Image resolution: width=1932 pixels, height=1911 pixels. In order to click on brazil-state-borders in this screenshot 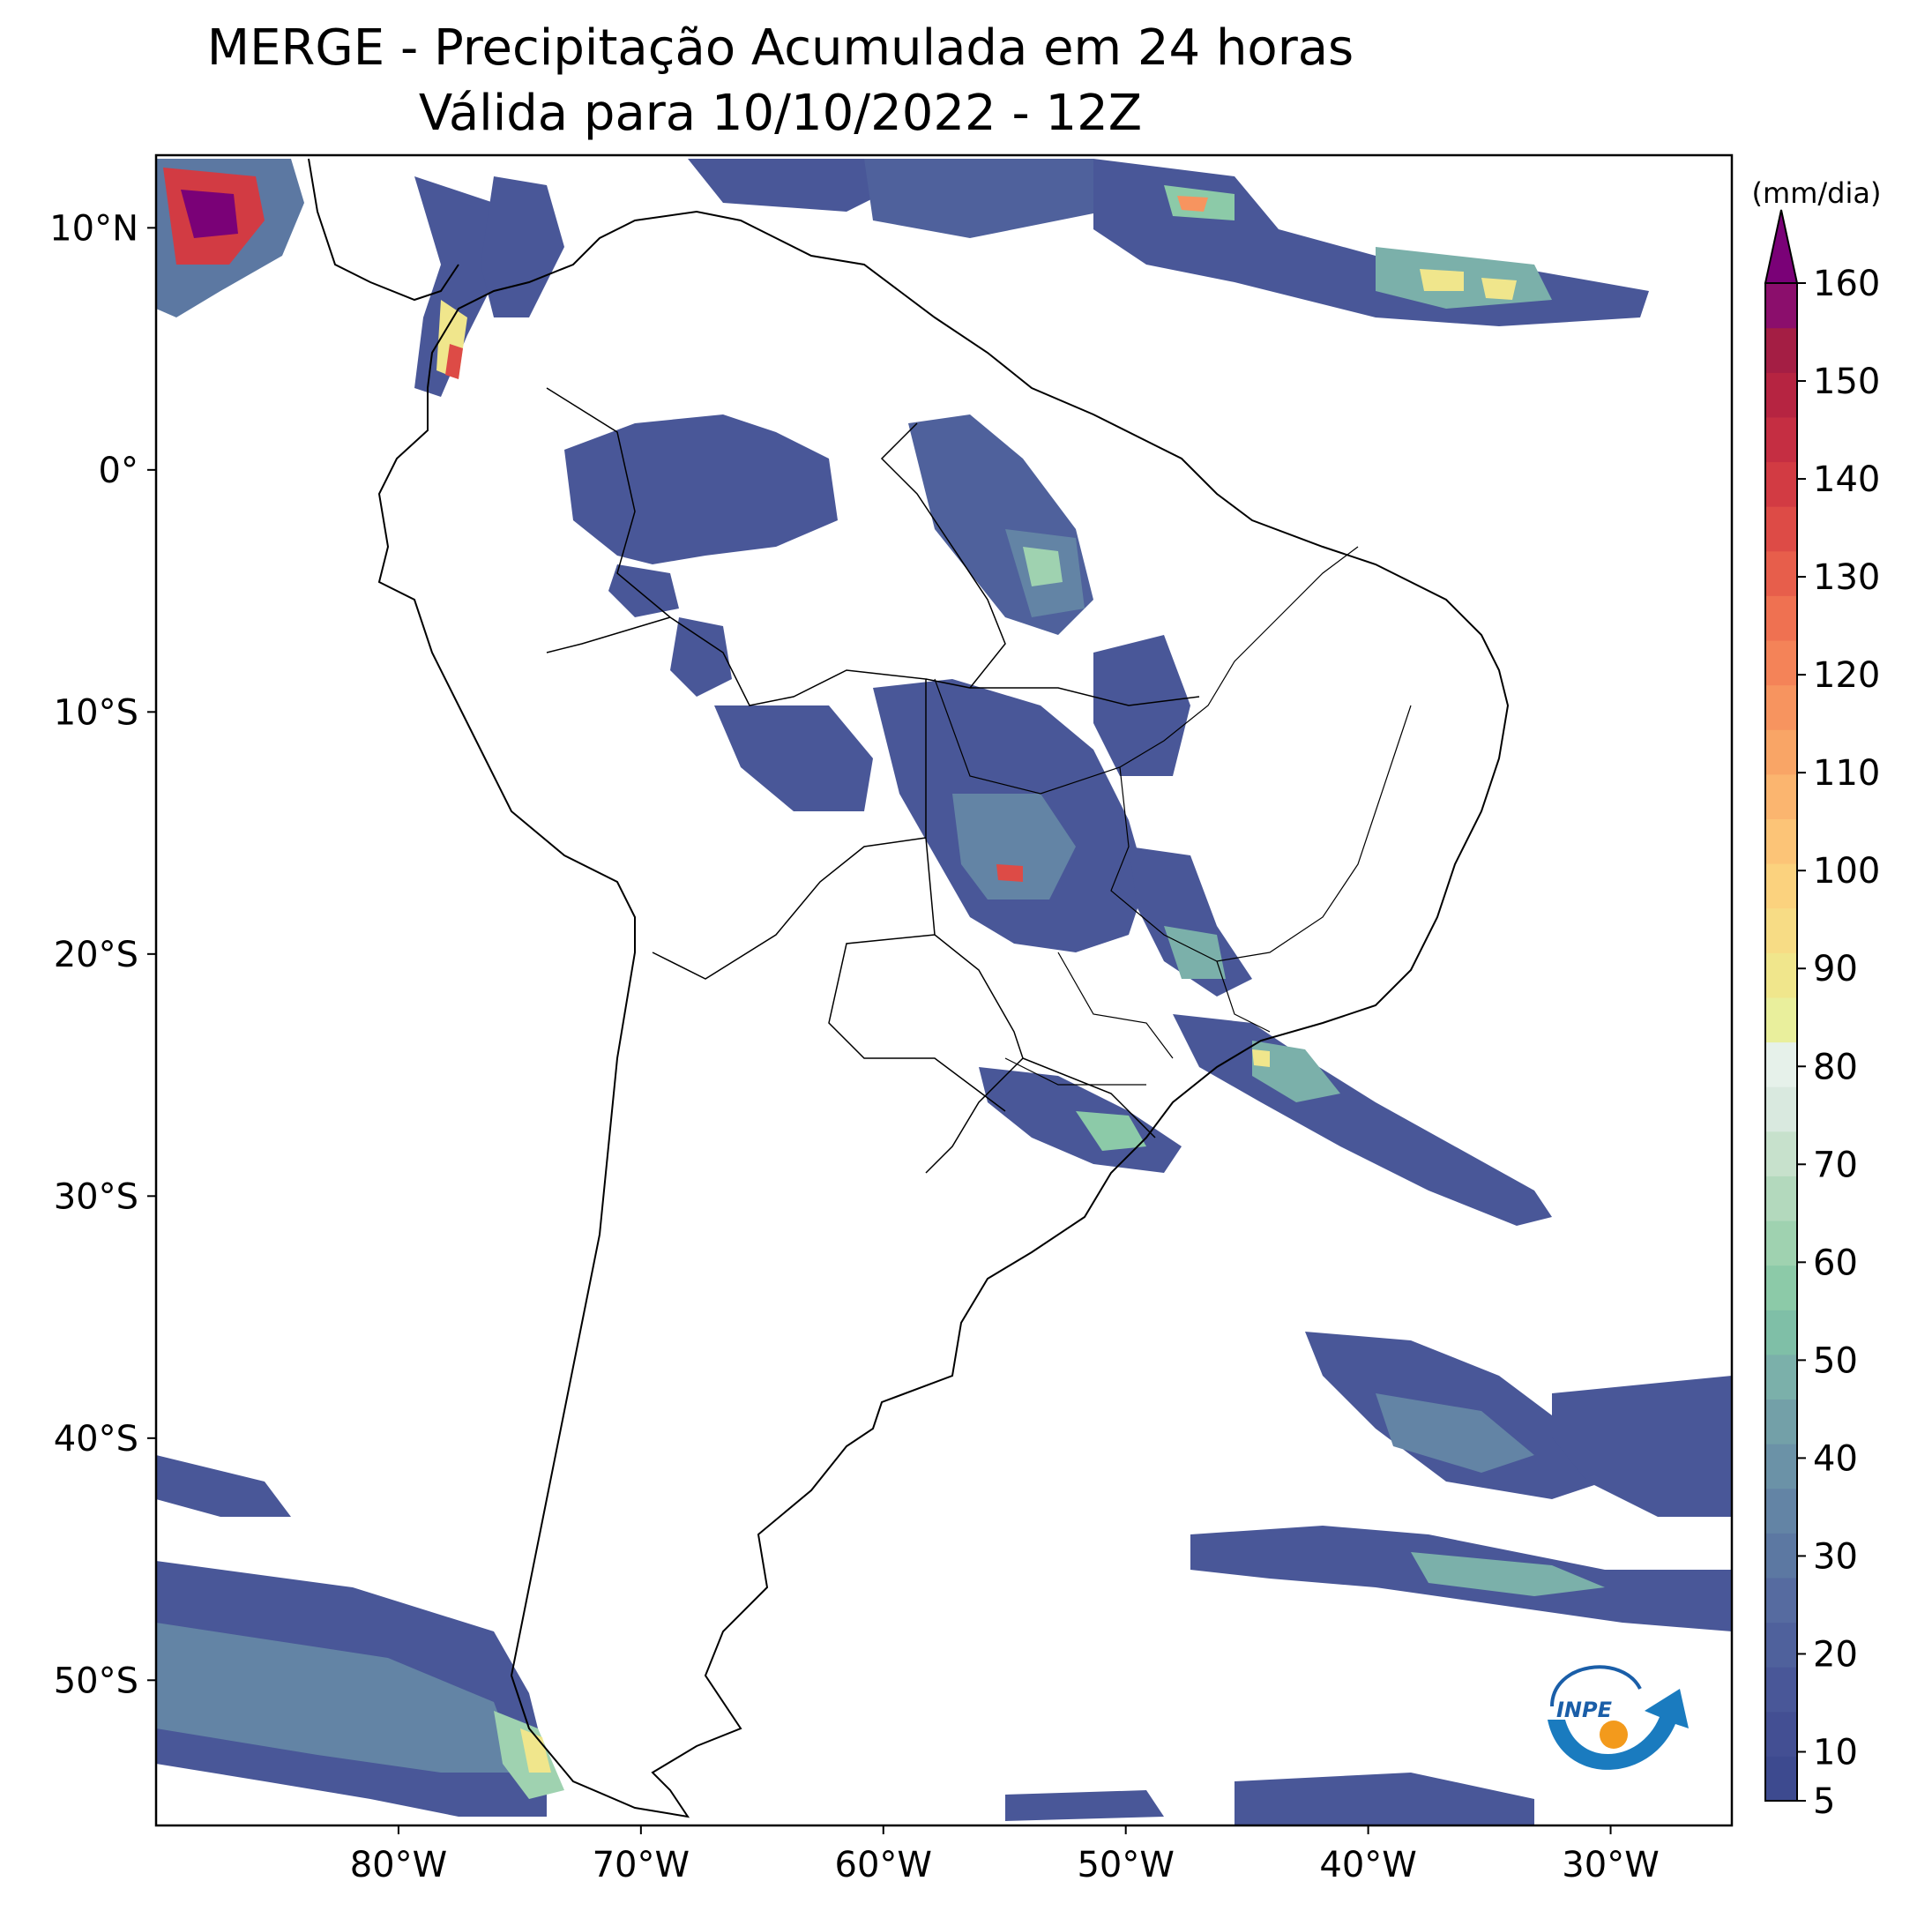, I will do `click(1173, 816)`.